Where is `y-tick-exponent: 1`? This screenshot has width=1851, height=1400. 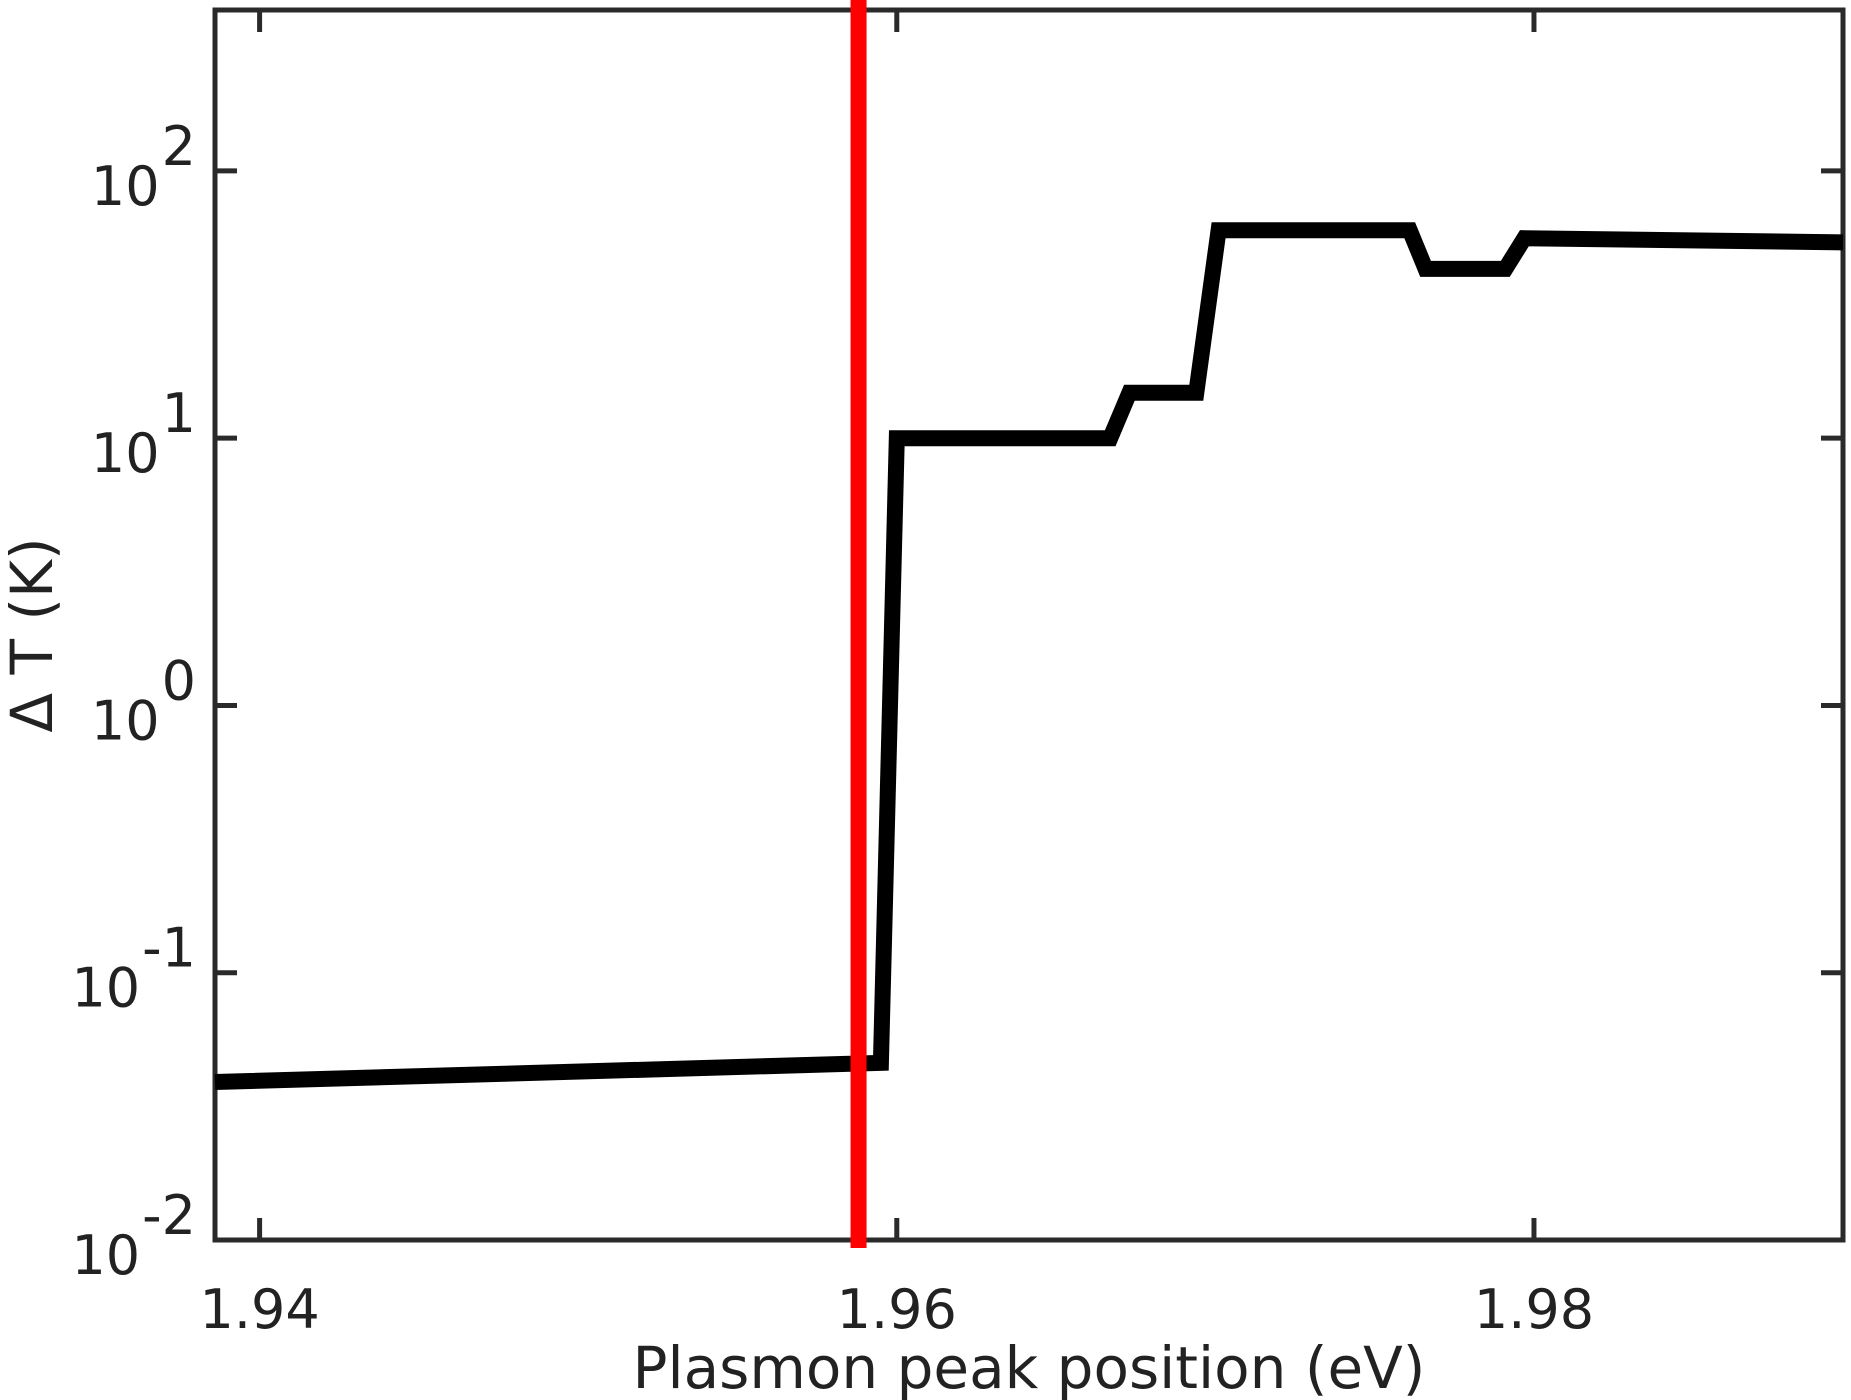
y-tick-exponent: 1 is located at coordinates (179, 413).